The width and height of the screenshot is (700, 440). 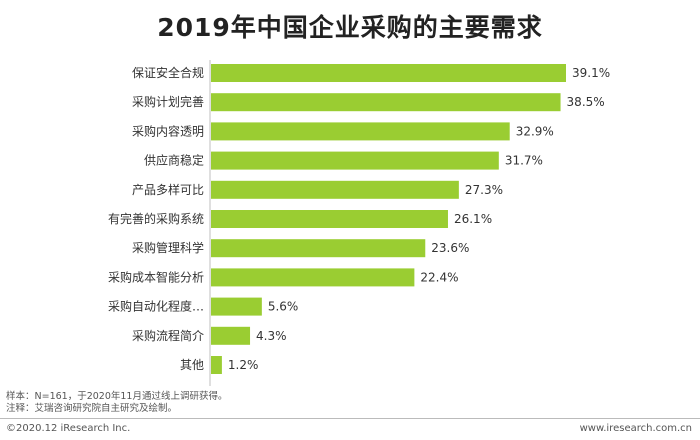 I want to click on source-note: 注释：艾瑞咨询研究院自主研究及绘制。, so click(x=92, y=408).